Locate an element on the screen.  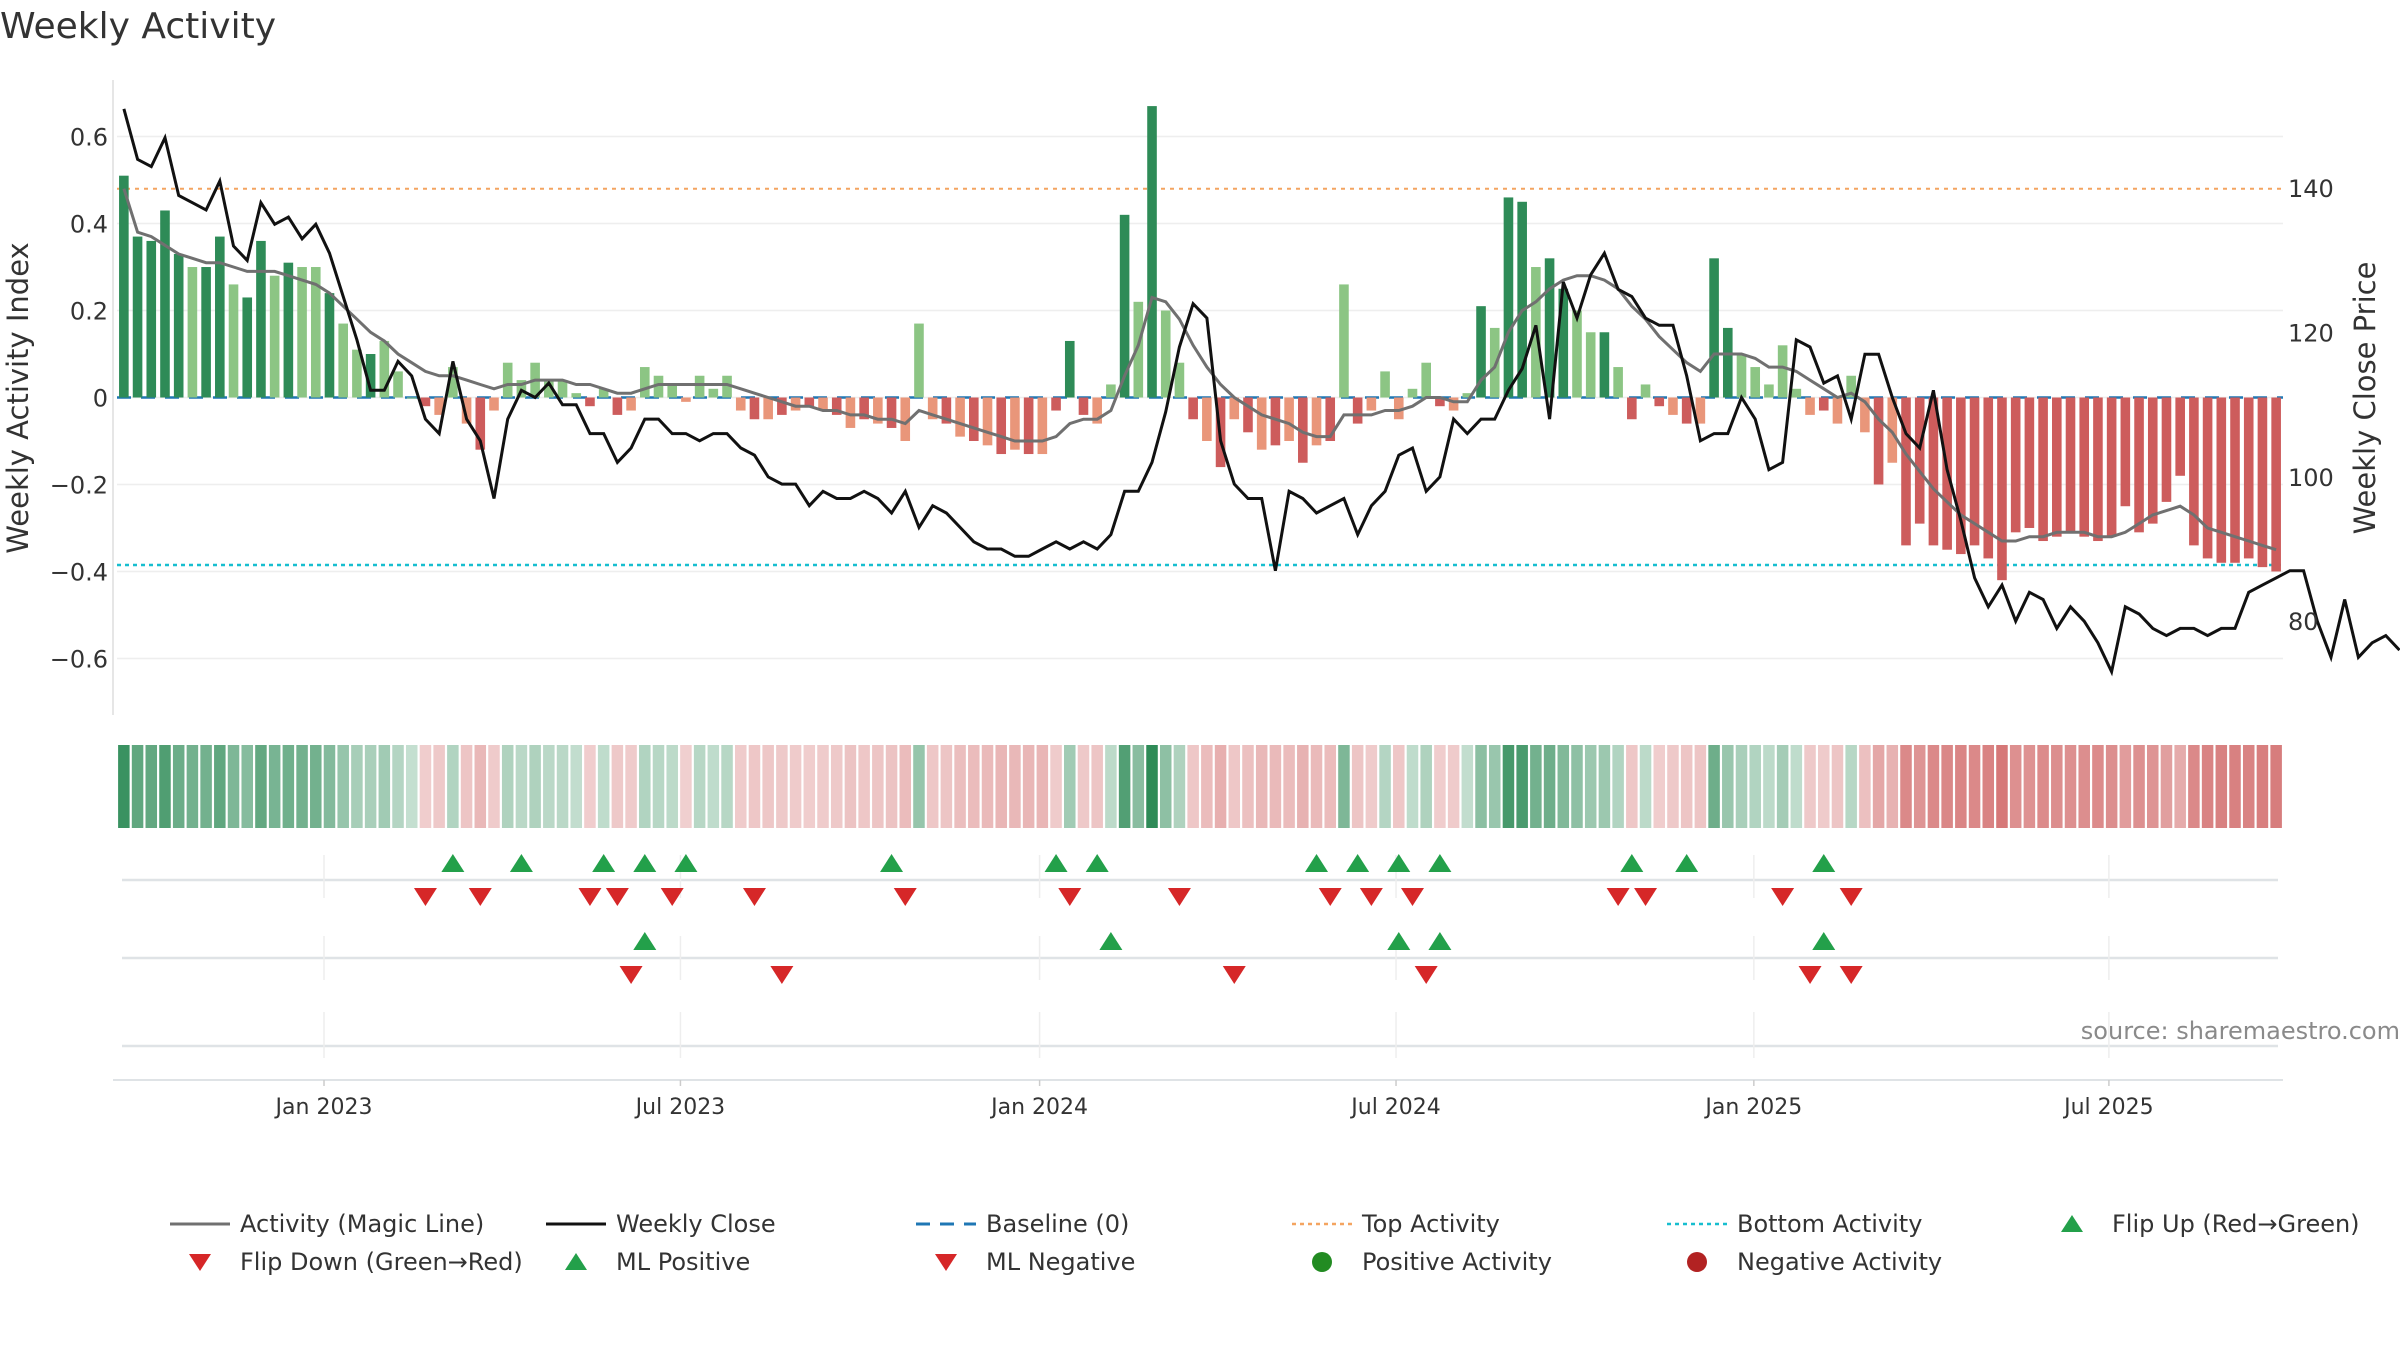
y2-tick-label: 120 is located at coordinates (2311, 334).